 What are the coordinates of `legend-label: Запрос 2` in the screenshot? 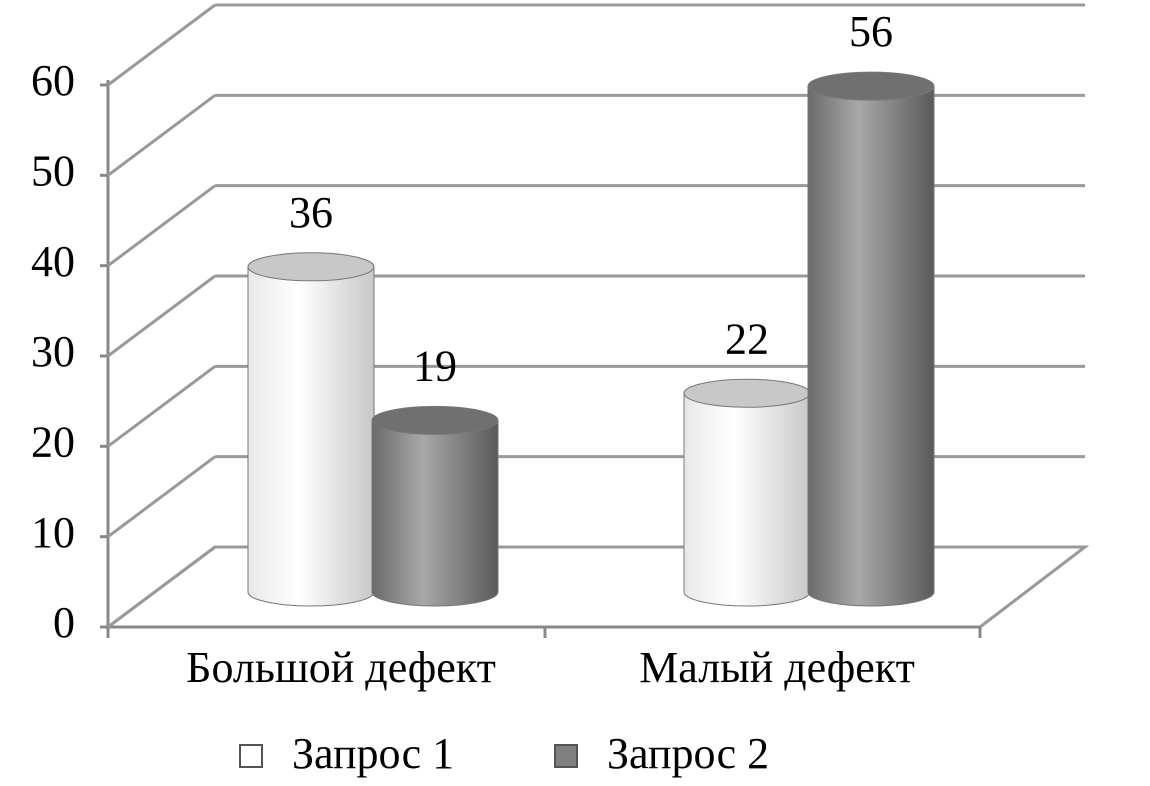 It's located at (688, 753).